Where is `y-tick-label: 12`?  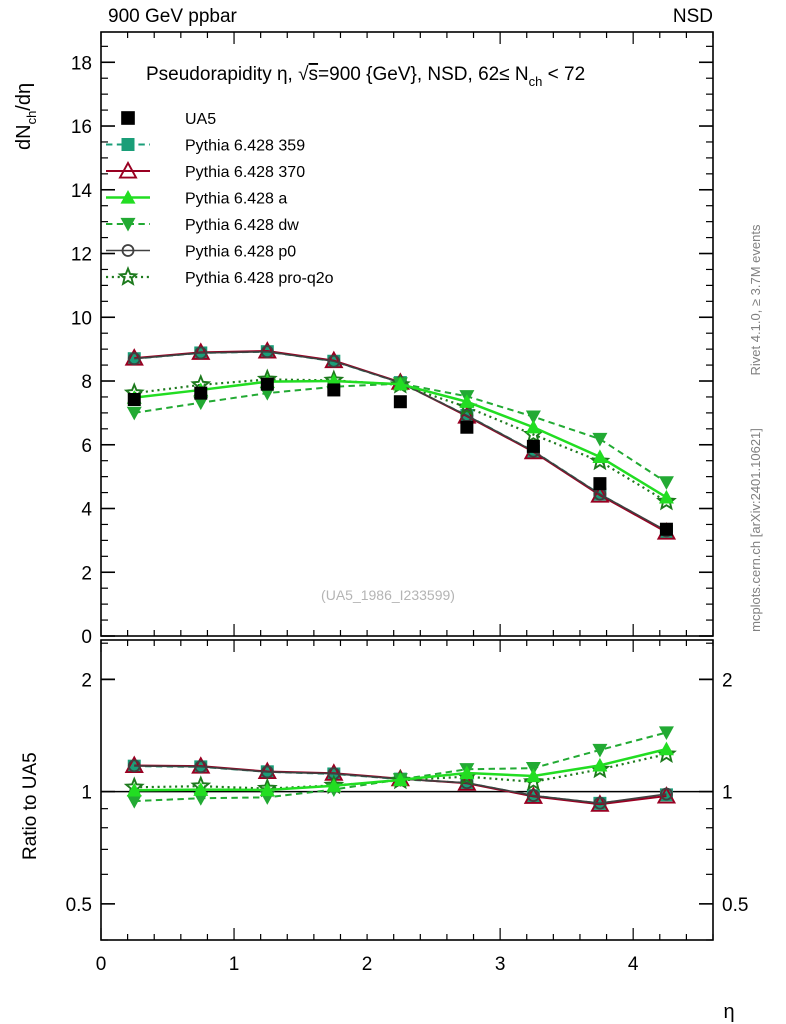
y-tick-label: 12 is located at coordinates (81, 255).